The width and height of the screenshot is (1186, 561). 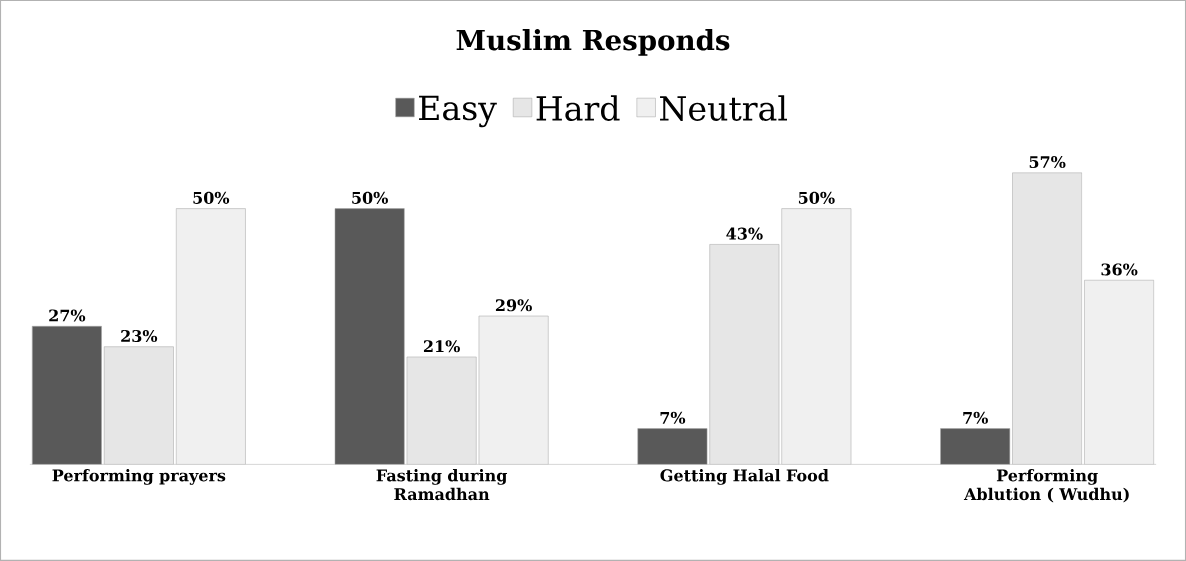 I want to click on x-tick-label: Performing Ablution ( Wudhu), so click(x=1046, y=486).